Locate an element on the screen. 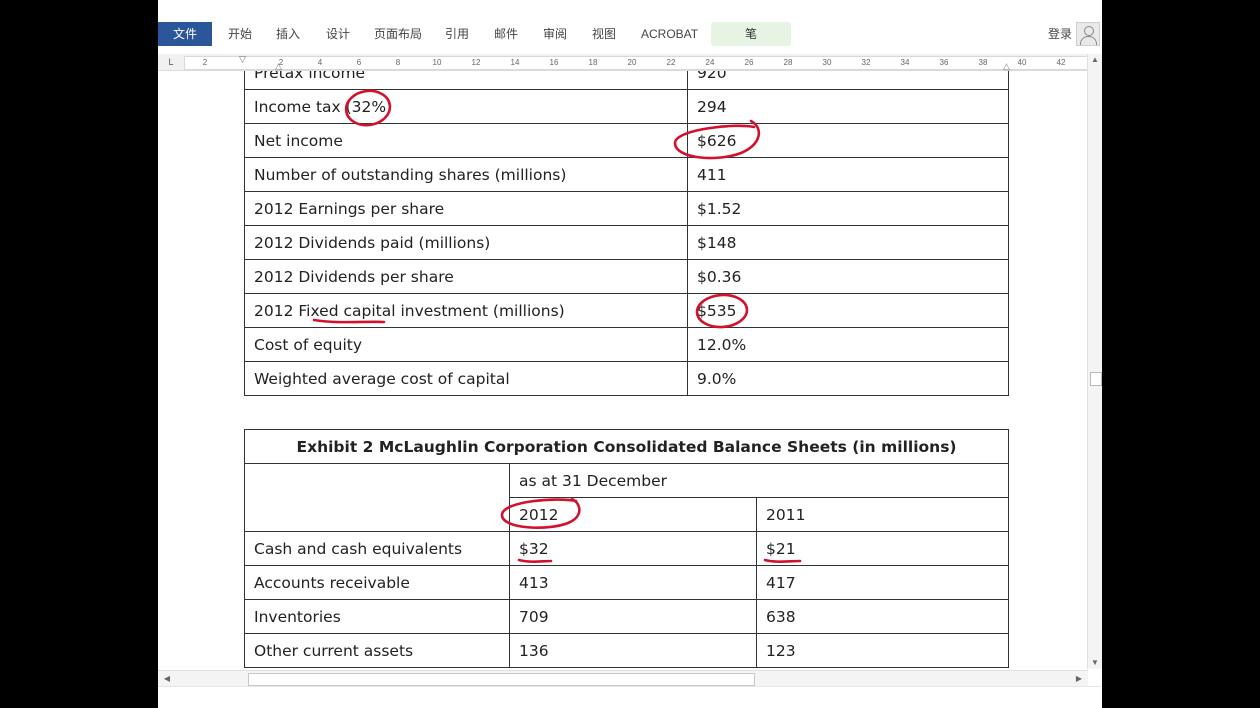 The height and width of the screenshot is (708, 1260). row-label: 2012 Earnings per share is located at coordinates (466, 208).